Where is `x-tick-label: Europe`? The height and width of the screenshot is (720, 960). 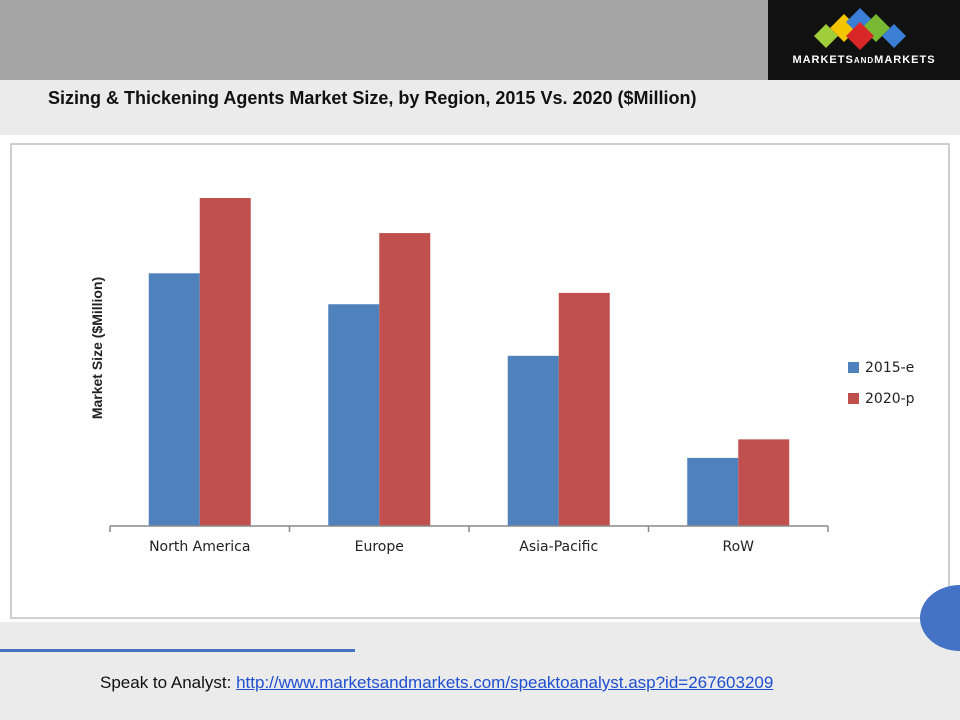 x-tick-label: Europe is located at coordinates (379, 547).